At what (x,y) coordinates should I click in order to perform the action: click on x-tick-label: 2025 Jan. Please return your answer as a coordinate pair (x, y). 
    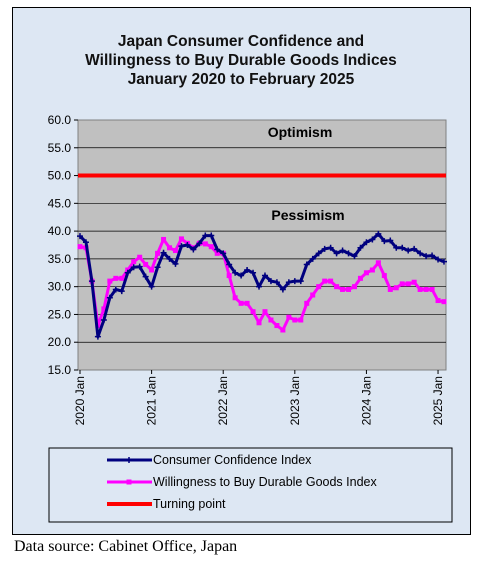
    Looking at the image, I should click on (438, 400).